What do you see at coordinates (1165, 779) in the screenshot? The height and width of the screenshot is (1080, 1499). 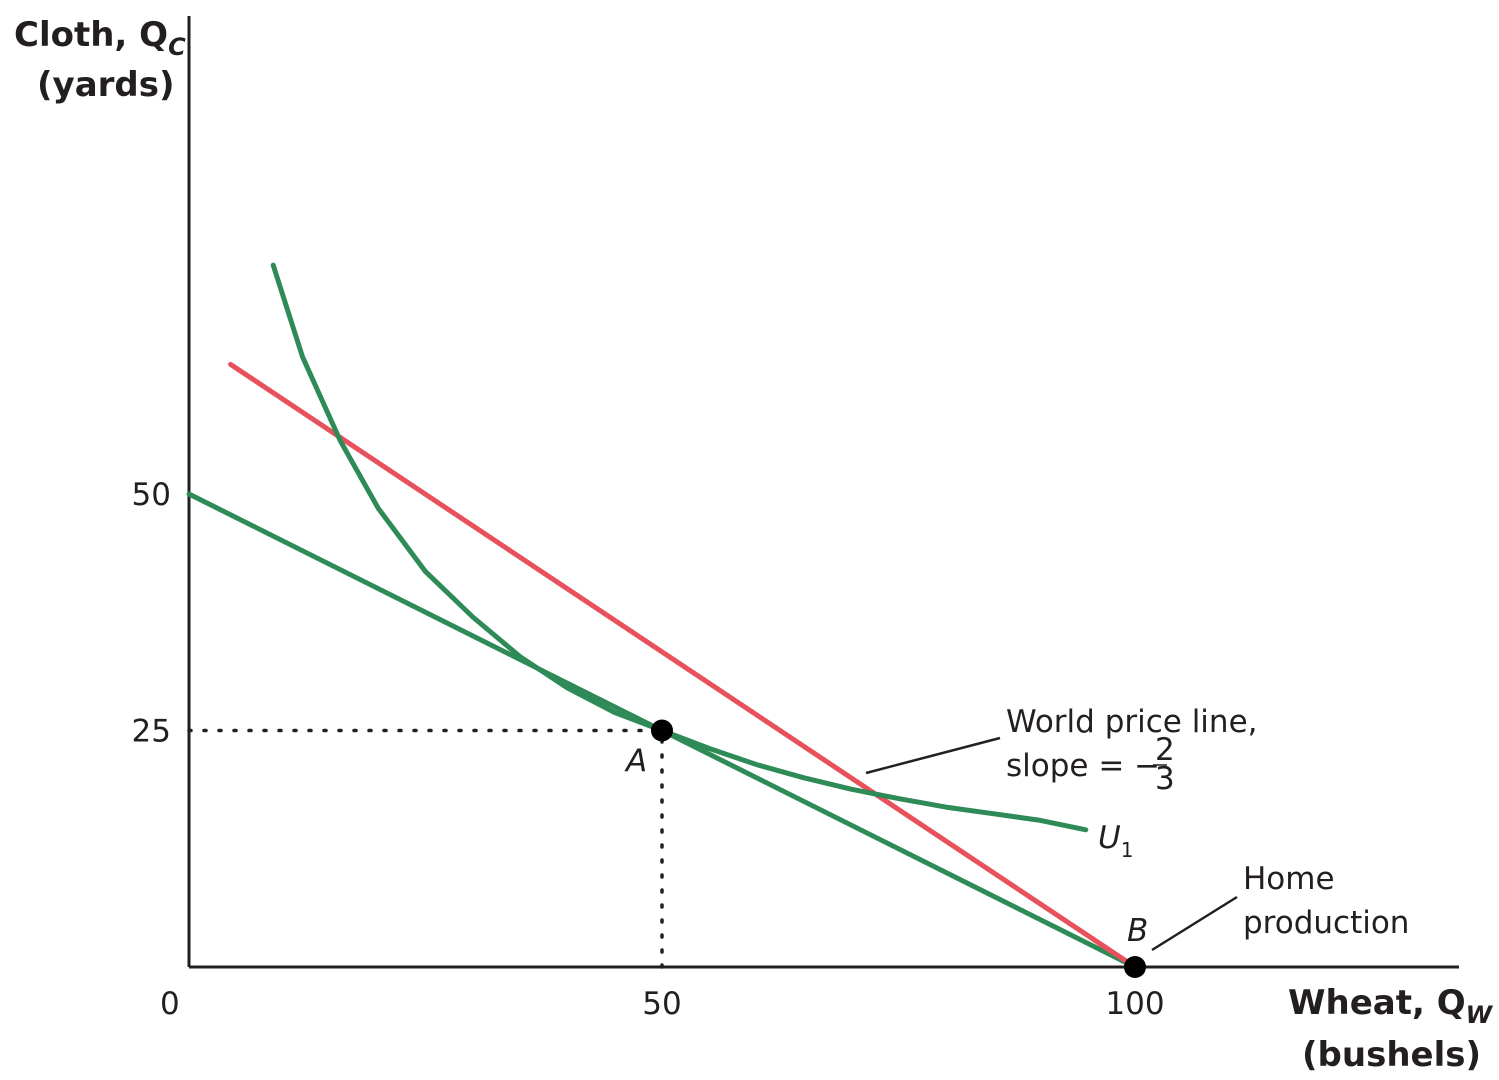 I see `slope-denominator: 3` at bounding box center [1165, 779].